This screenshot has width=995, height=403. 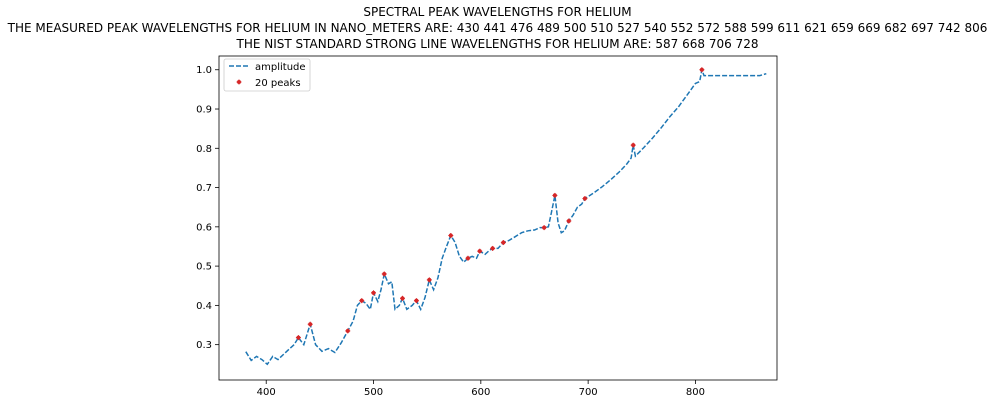 I want to click on x-tick-label: 600, so click(x=480, y=392).